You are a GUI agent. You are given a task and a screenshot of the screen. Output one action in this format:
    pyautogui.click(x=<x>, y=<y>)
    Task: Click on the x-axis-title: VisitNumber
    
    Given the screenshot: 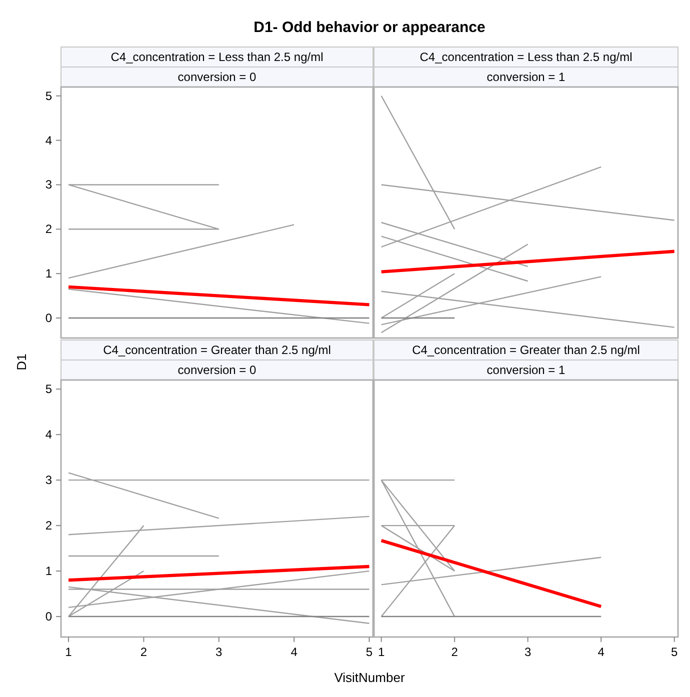 What is the action you would take?
    pyautogui.click(x=370, y=677)
    